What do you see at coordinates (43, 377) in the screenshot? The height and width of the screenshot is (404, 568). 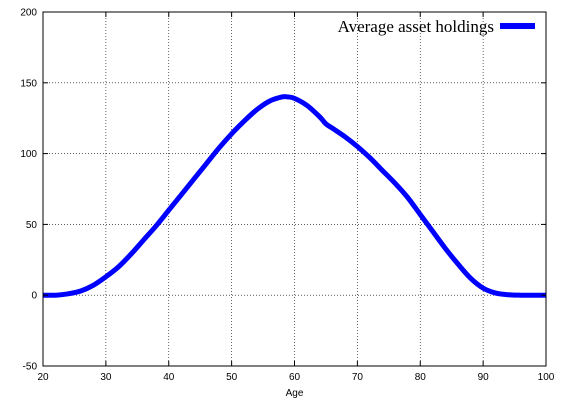 I see `x-tick-label: 20` at bounding box center [43, 377].